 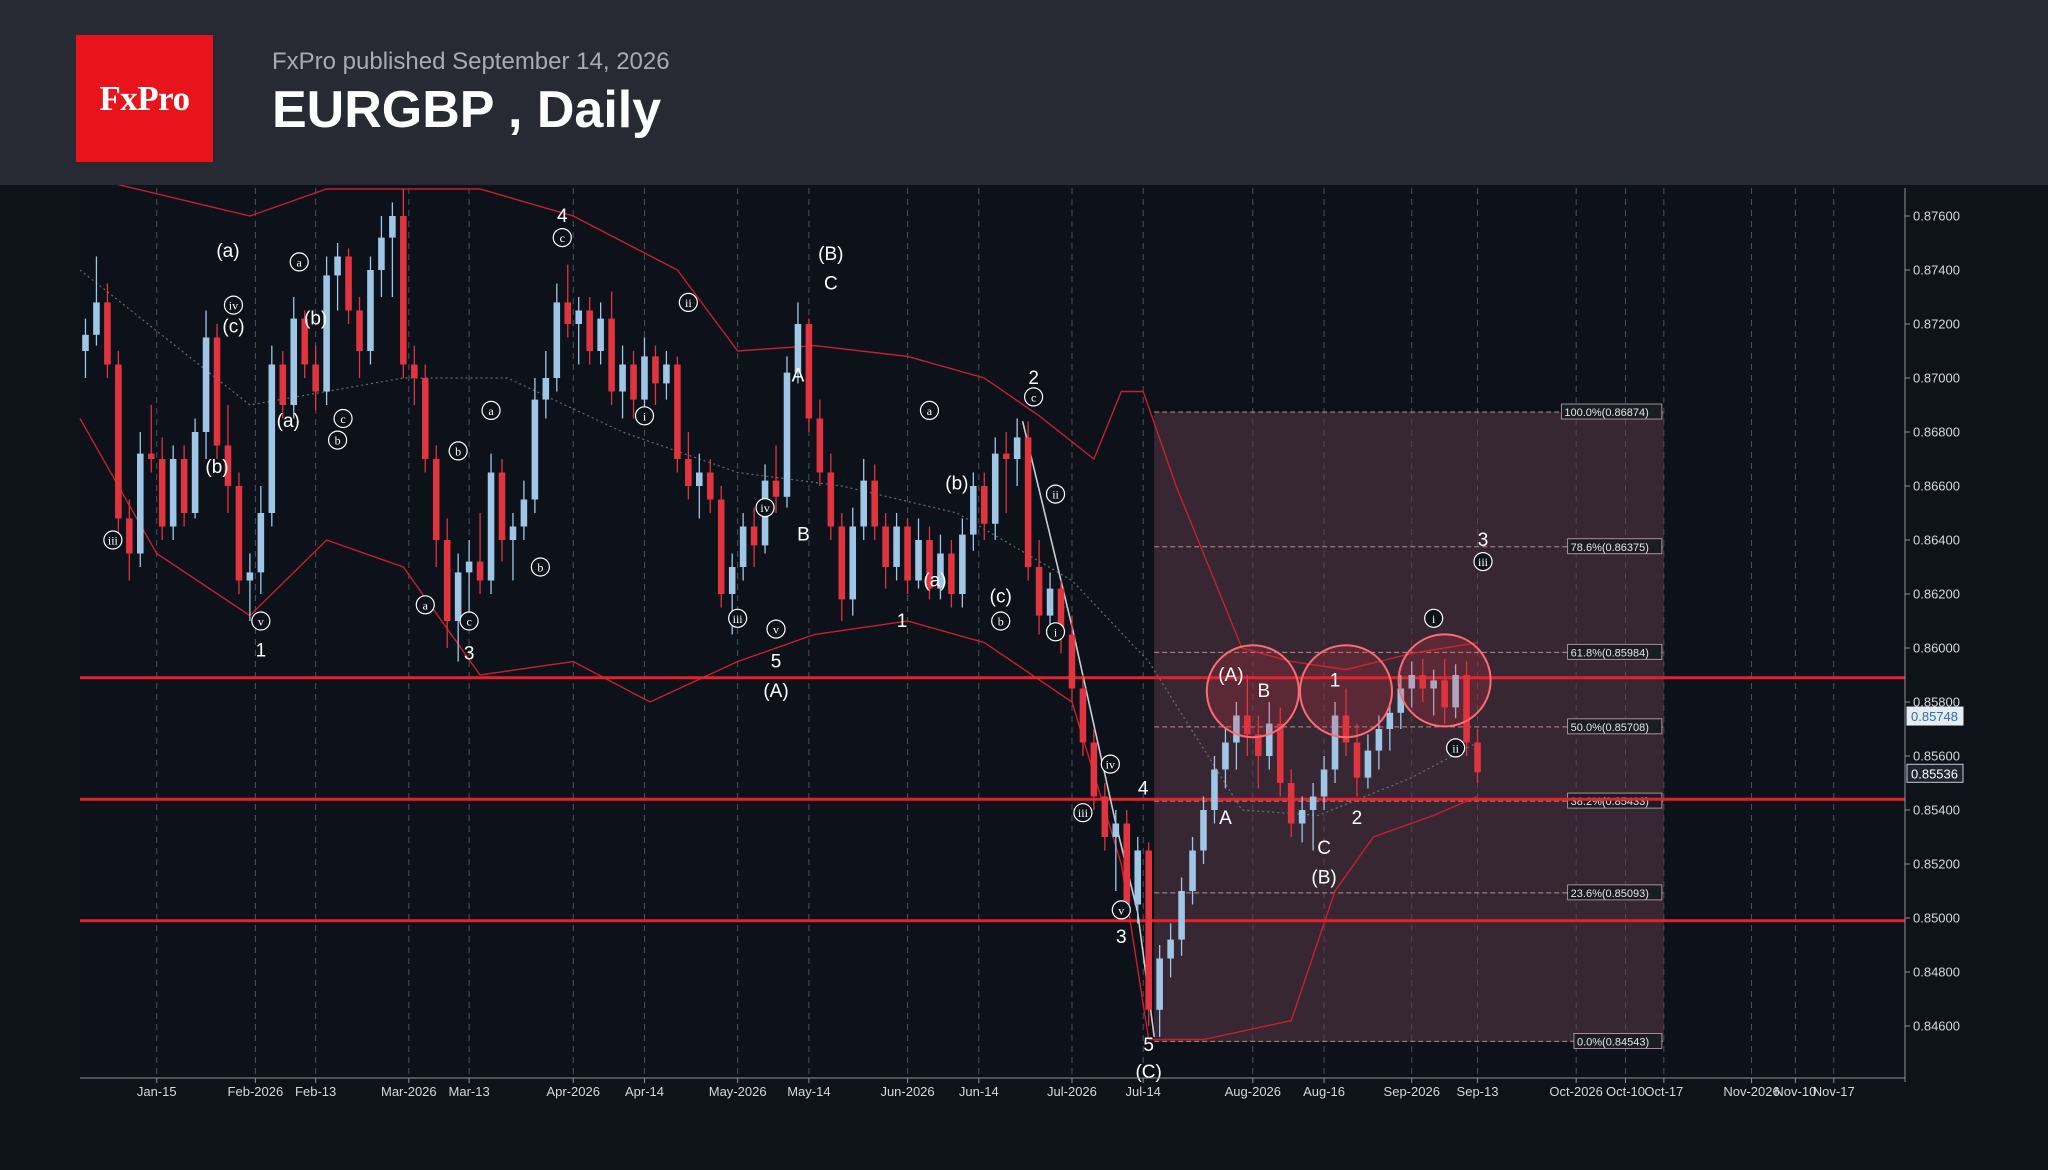 What do you see at coordinates (1751, 1091) in the screenshot?
I see `x-tick-label: Nov-2026` at bounding box center [1751, 1091].